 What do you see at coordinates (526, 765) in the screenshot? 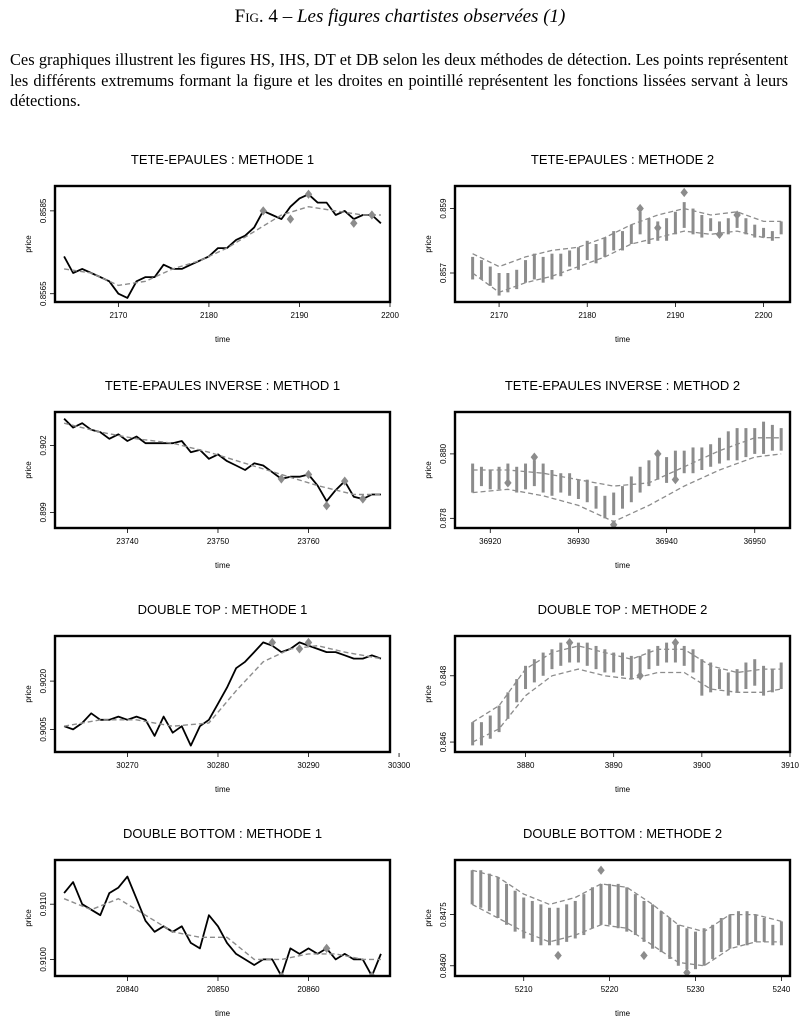
I see `x-tick-label: 3880` at bounding box center [526, 765].